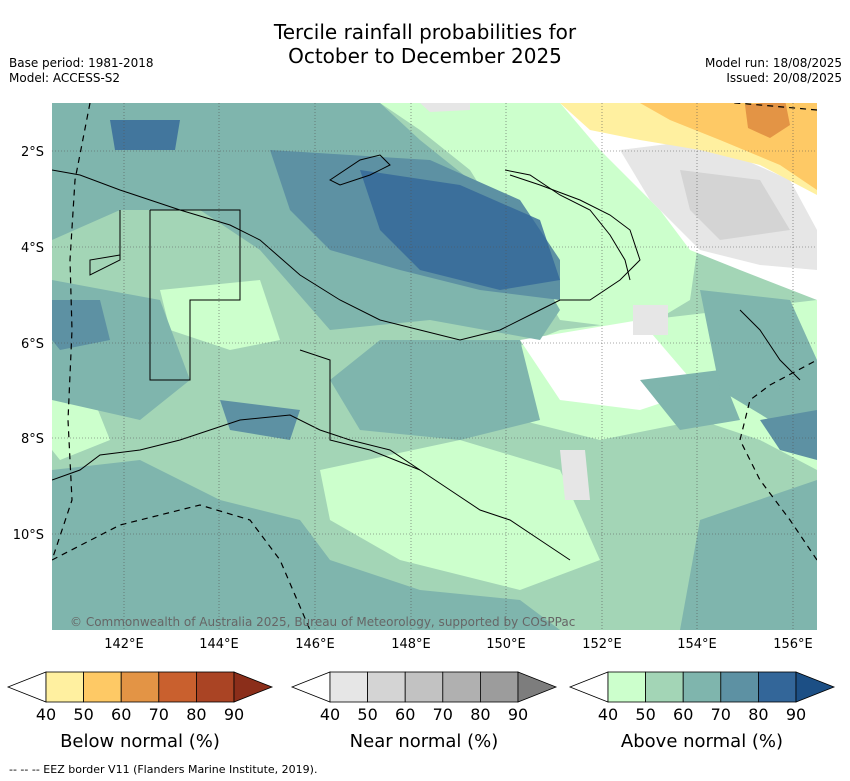 Image resolution: width=850 pixels, height=781 pixels. I want to click on lat-labels: 2°S 4°S 6°S 8°S 10°S, so click(28, 344).